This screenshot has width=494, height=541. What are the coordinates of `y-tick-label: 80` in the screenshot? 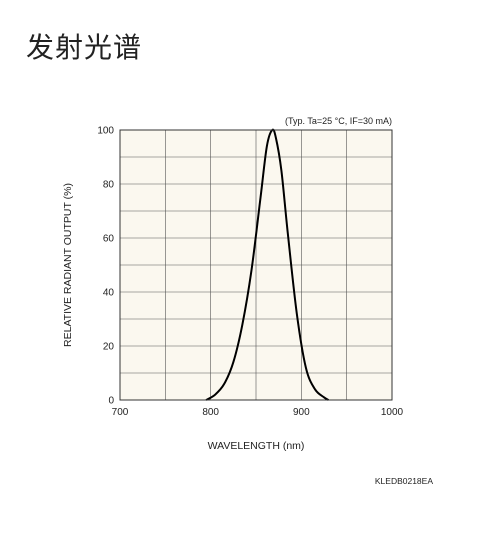 It's located at (109, 185).